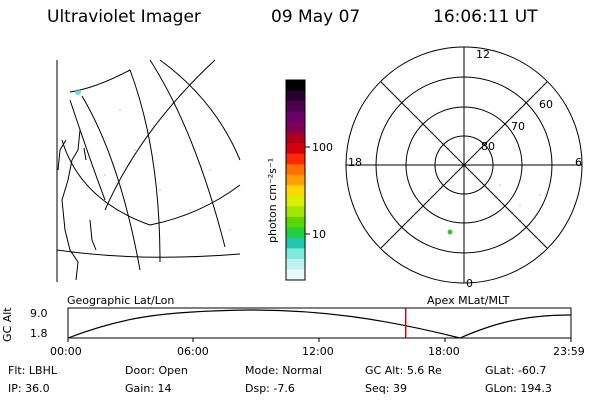 Image resolution: width=600 pixels, height=400 pixels. Describe the element at coordinates (124, 17) in the screenshot. I see `instrument-title: Ultraviolet Imager` at that location.